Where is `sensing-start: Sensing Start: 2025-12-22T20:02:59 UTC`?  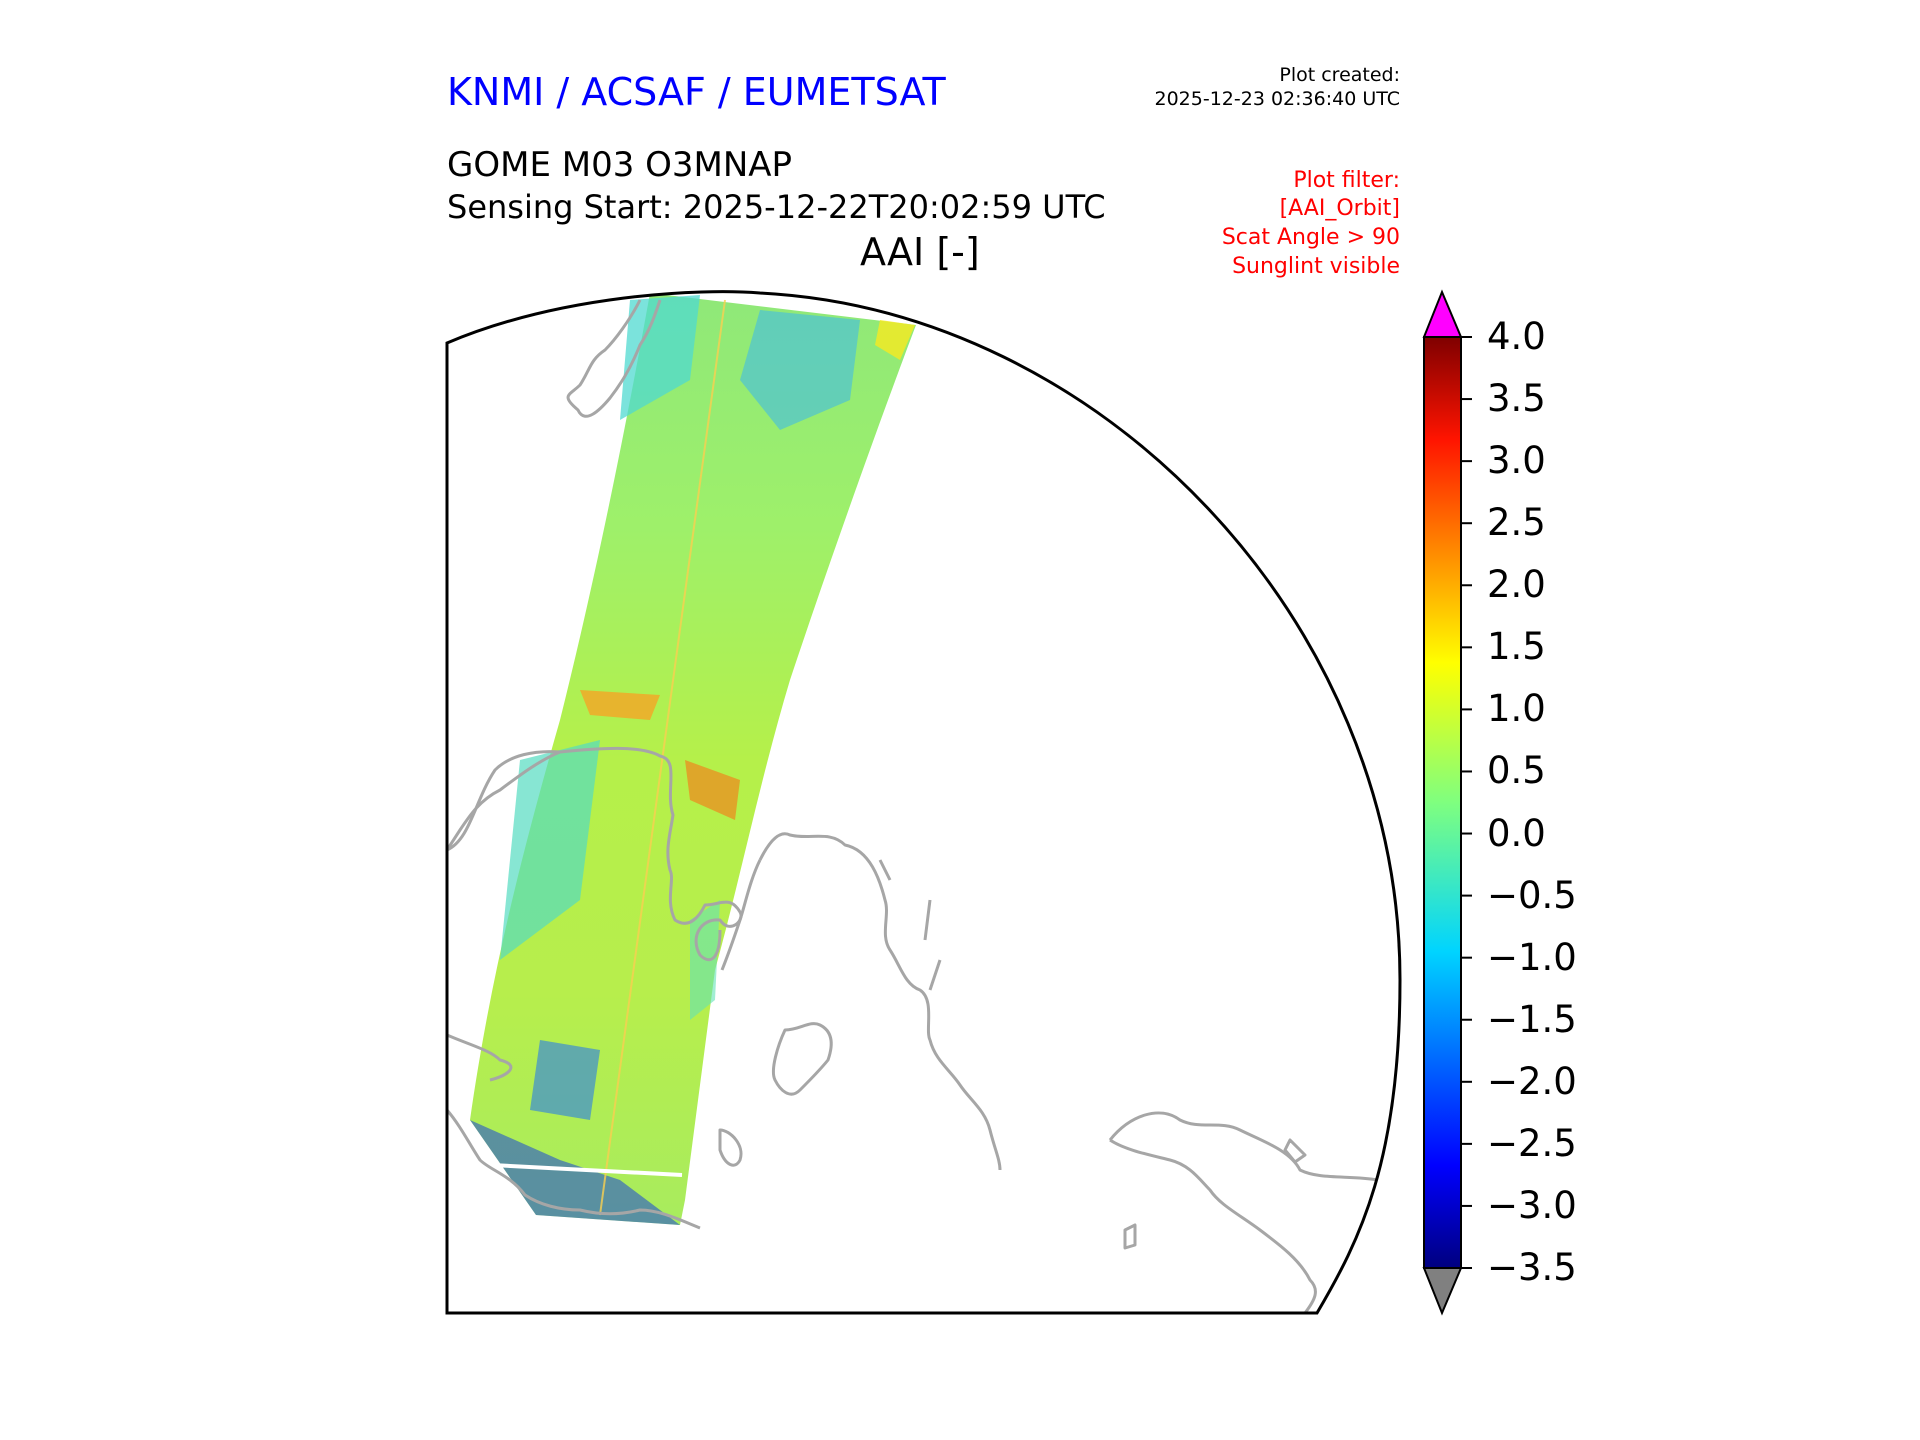
sensing-start: Sensing Start: 2025-12-22T20:02:59 UTC is located at coordinates (776, 207).